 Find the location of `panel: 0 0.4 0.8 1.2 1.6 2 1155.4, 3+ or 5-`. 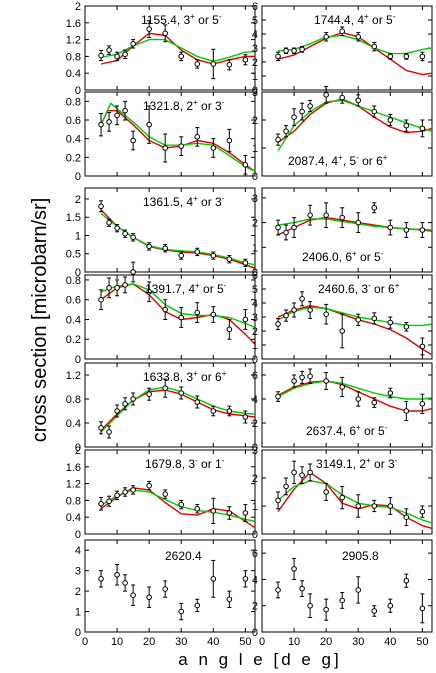

panel: 0 0.4 0.8 1.2 1.6 2 1155.4, 3+ or 5- is located at coordinates (161, 49).